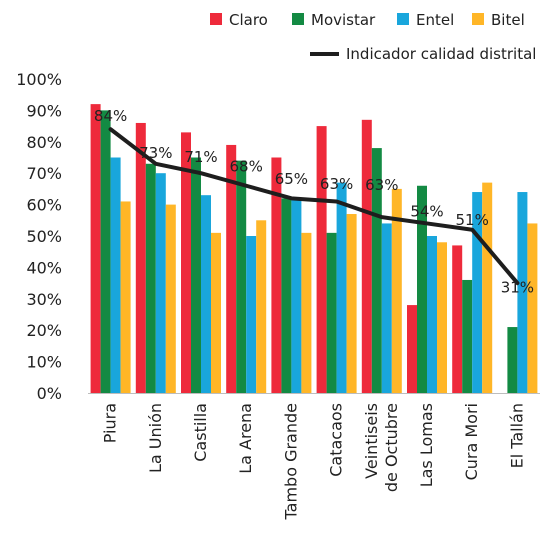 The width and height of the screenshot is (546, 534). I want to click on y-tick-label: 20%, so click(44, 330).